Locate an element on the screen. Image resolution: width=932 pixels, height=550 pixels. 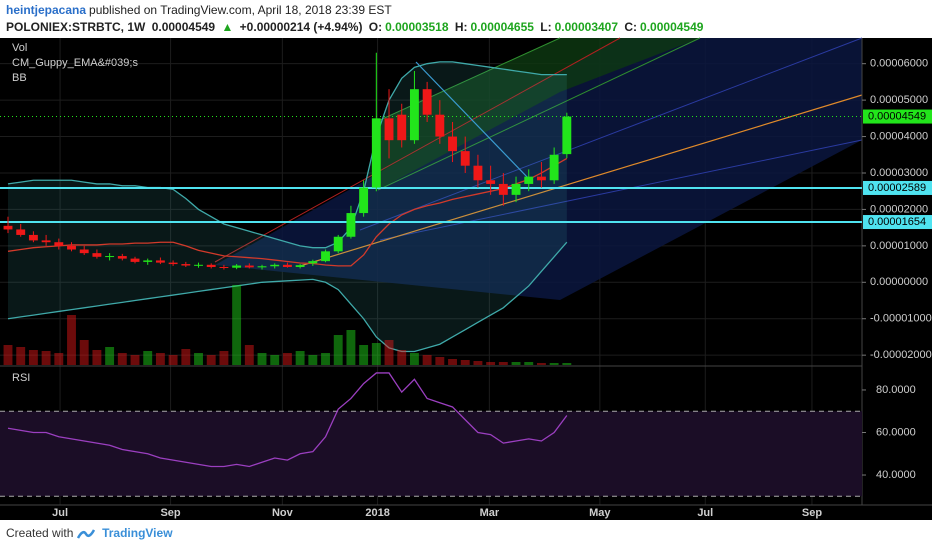
y-tick-label: 0.00003000 is located at coordinates (899, 173).